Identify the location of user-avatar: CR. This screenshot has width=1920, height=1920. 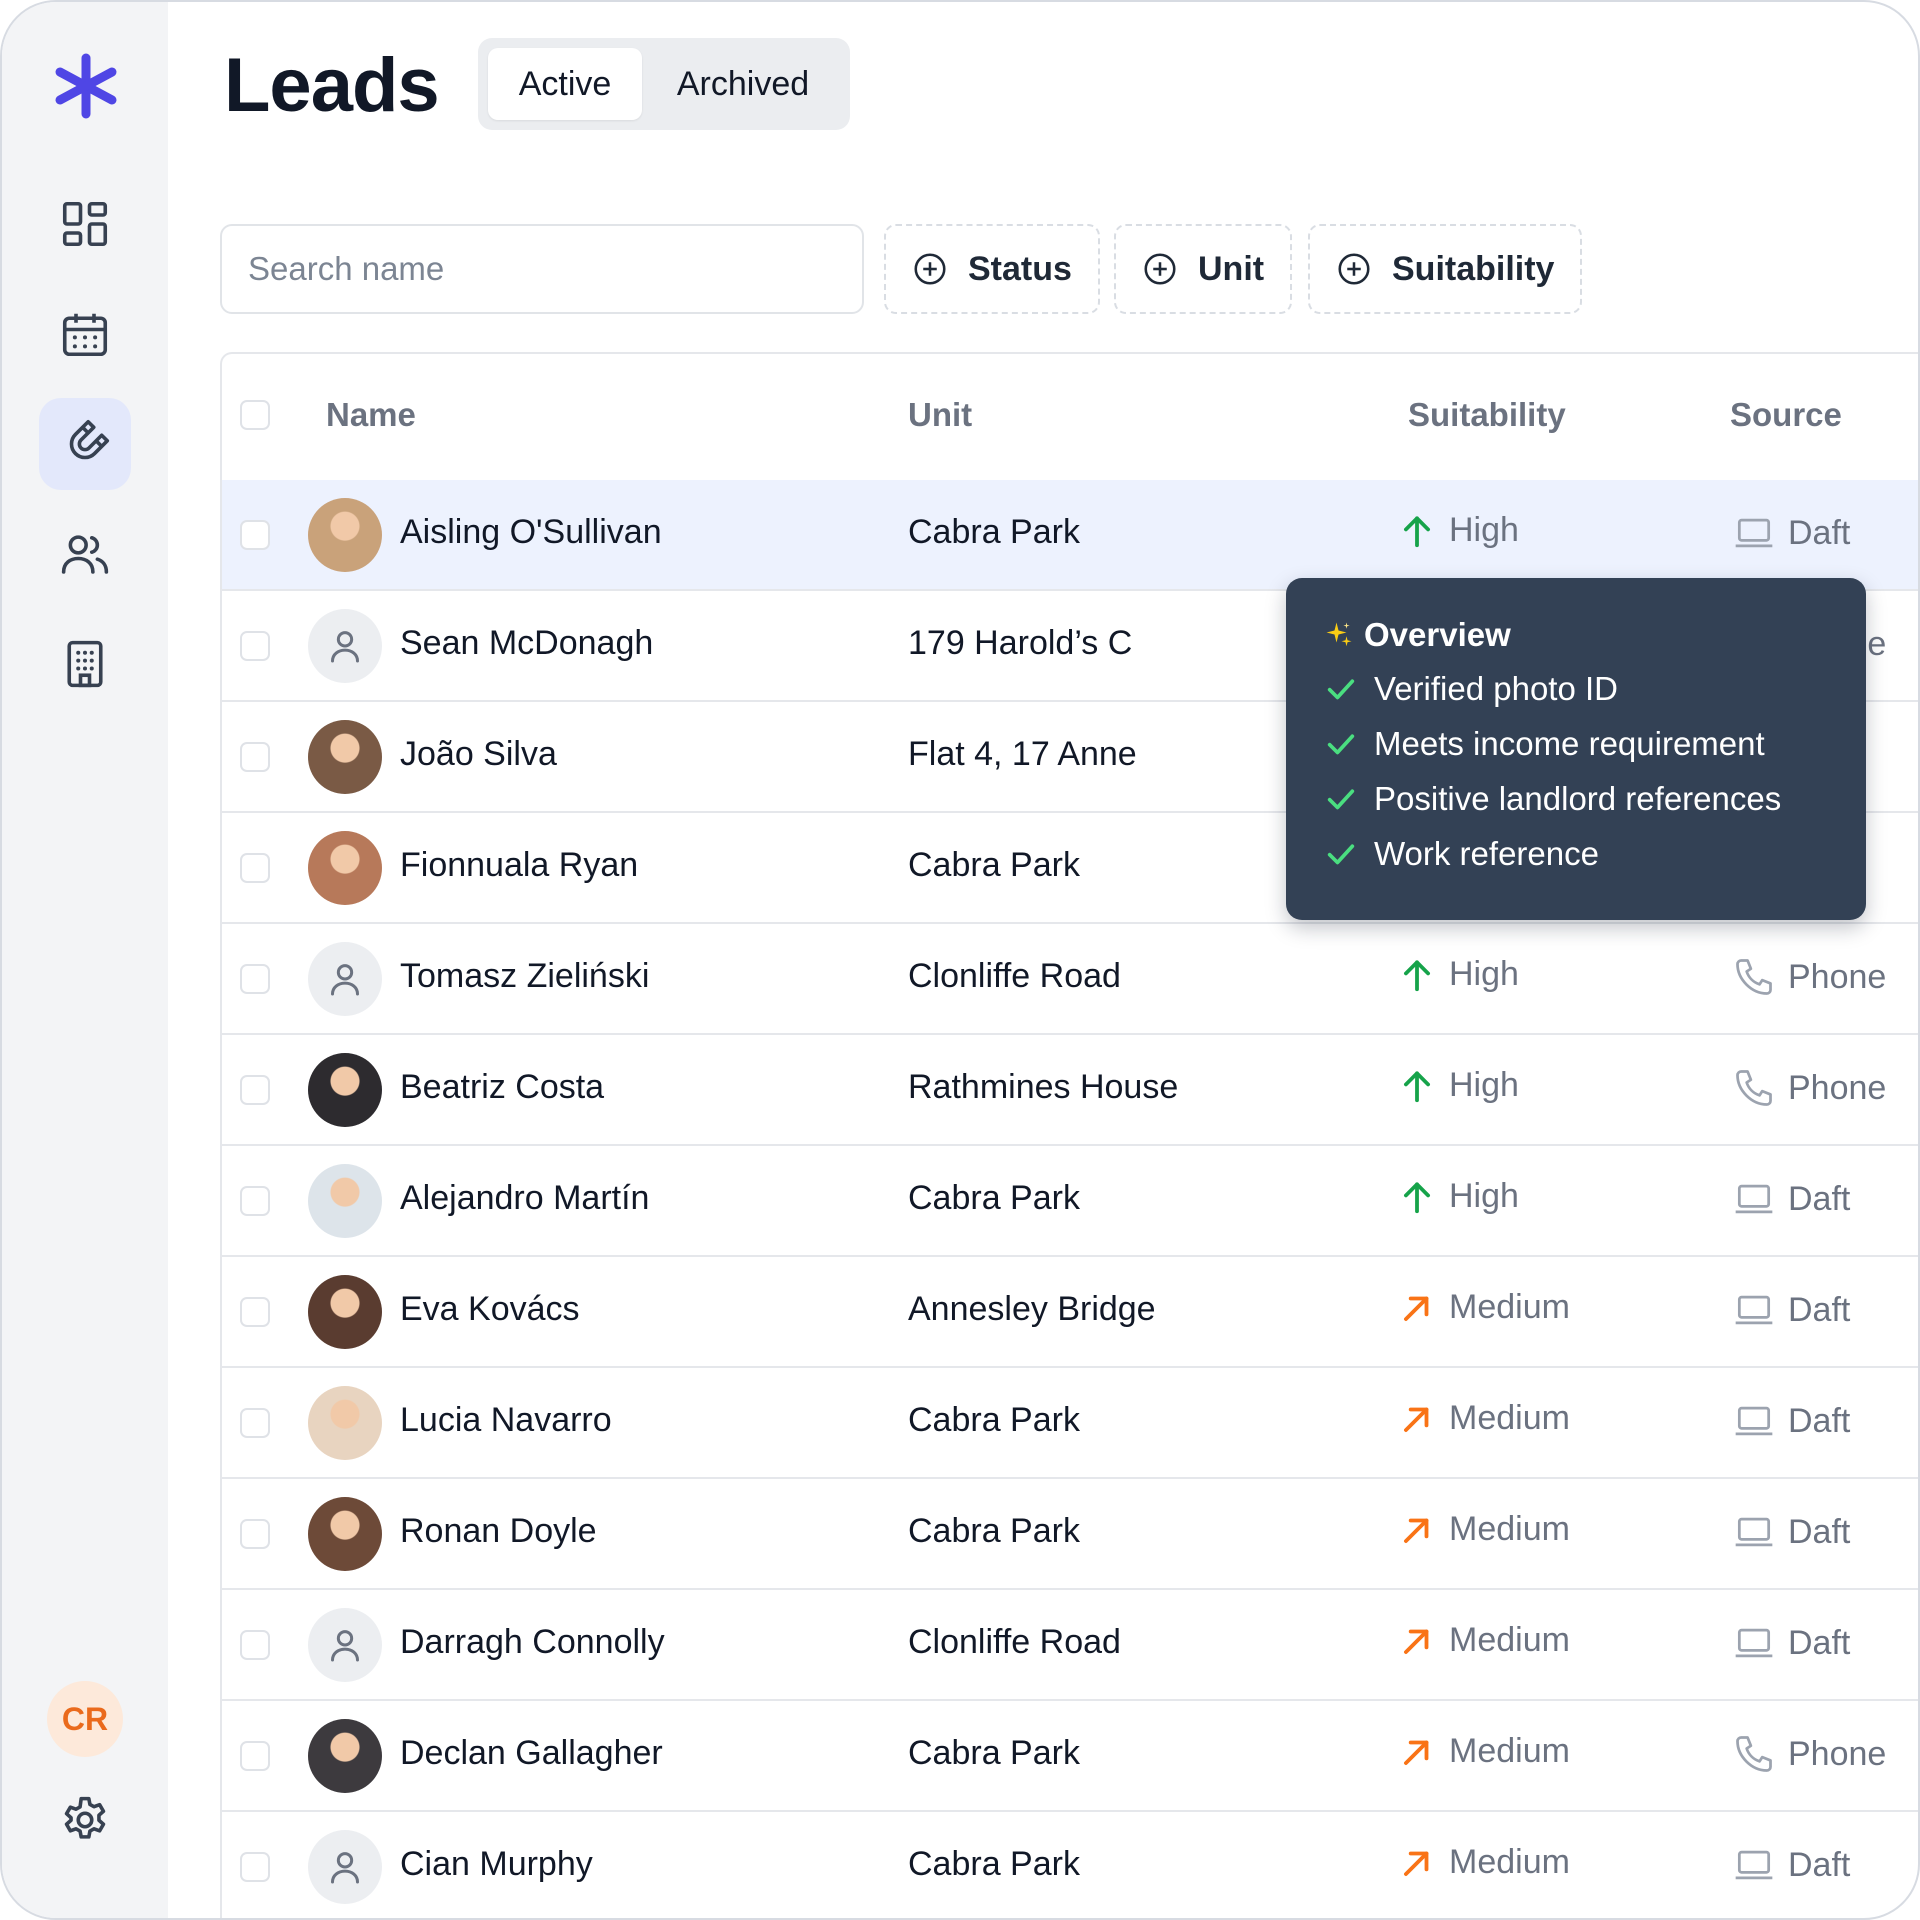
(85, 1719).